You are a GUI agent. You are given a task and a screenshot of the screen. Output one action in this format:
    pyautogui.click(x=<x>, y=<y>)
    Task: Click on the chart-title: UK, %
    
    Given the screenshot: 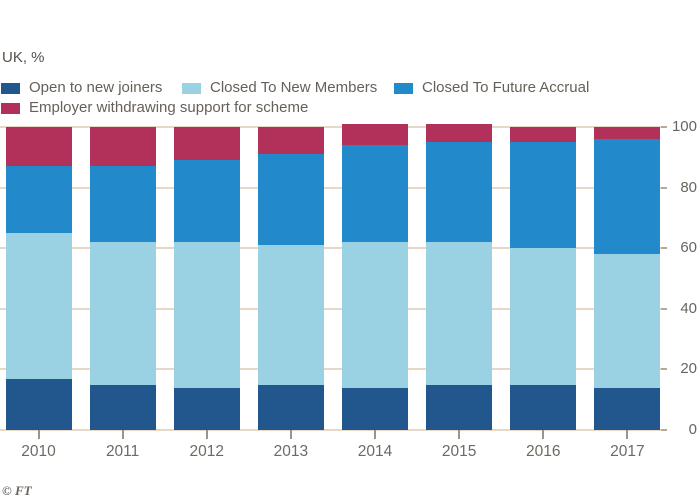 What is the action you would take?
    pyautogui.click(x=23, y=57)
    